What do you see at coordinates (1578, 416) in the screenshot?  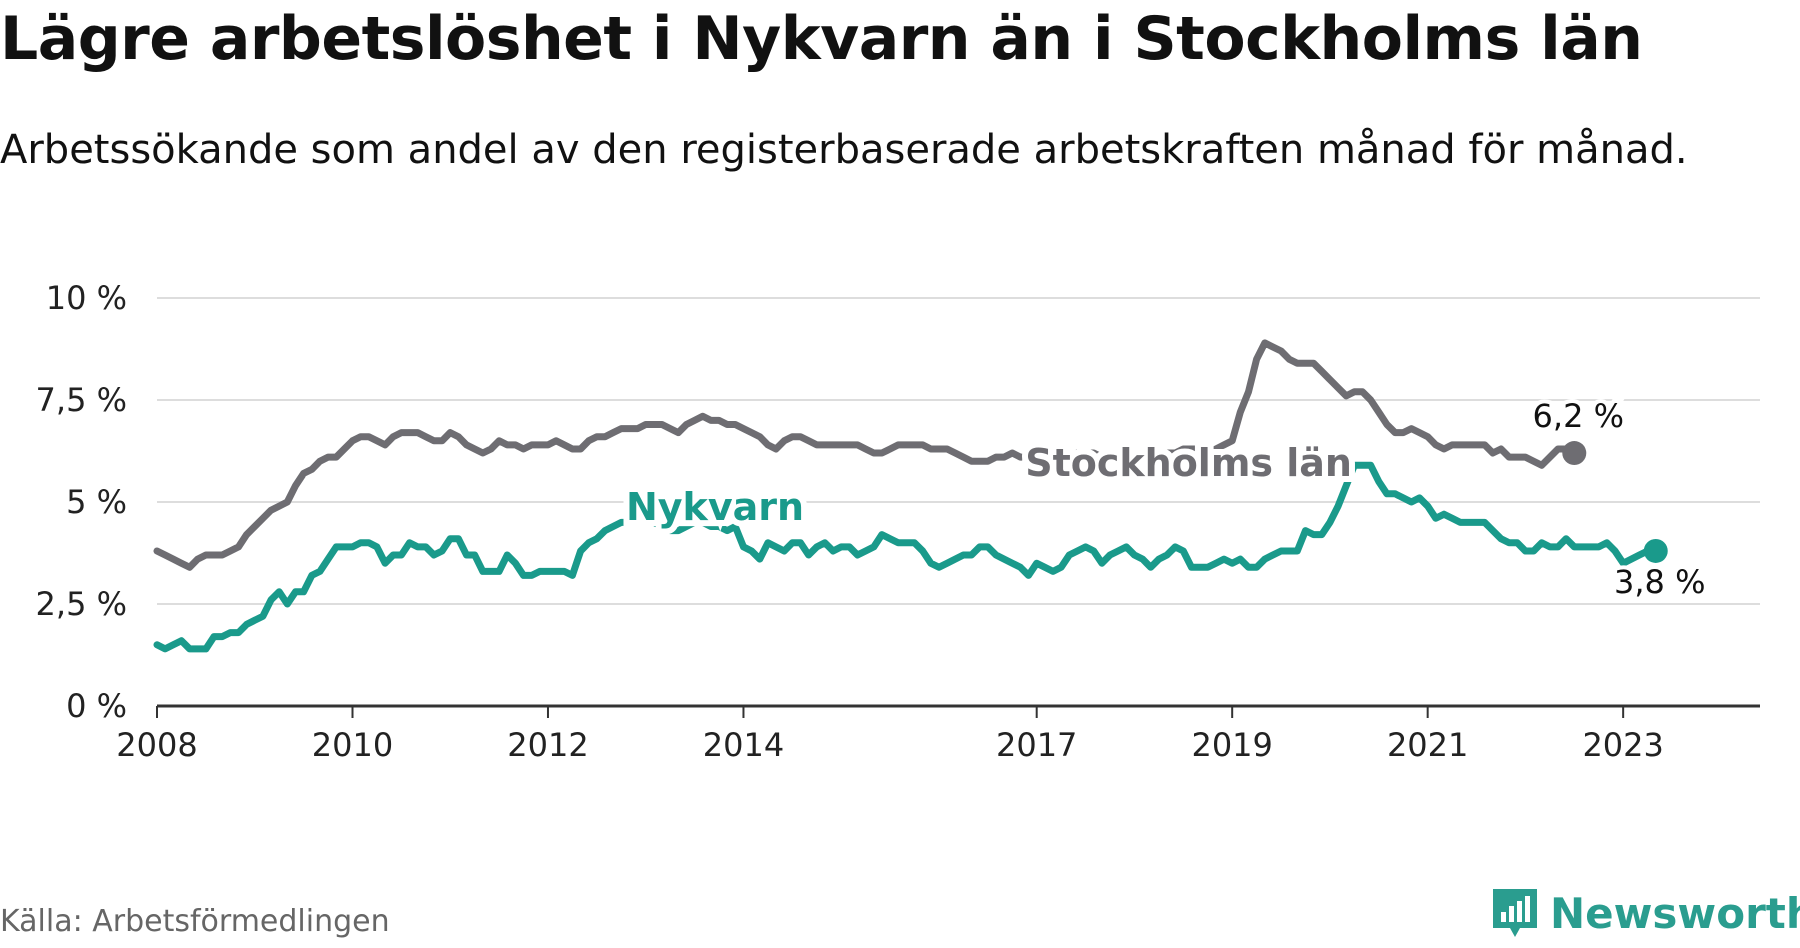 I see `end-value-label-stockholm: 6,2 %` at bounding box center [1578, 416].